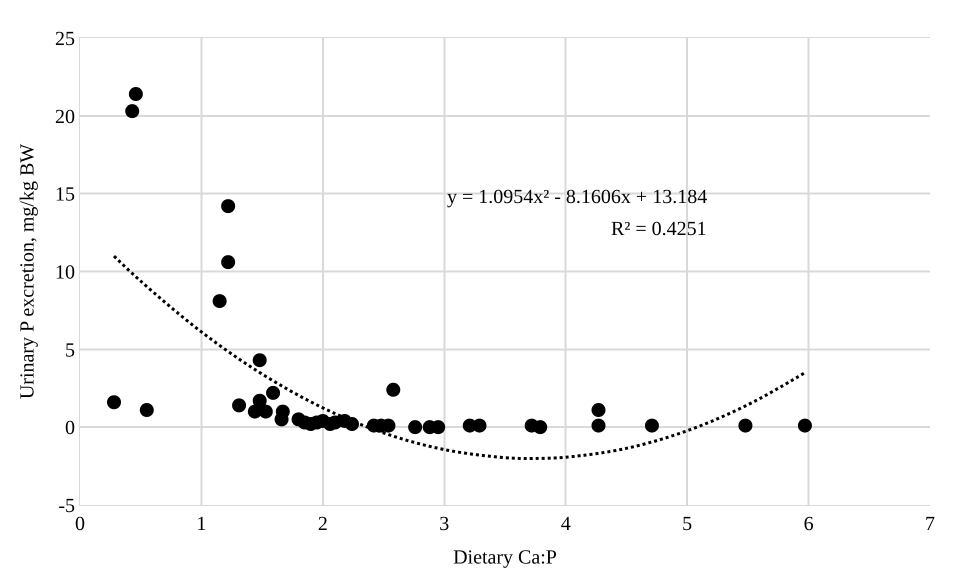  What do you see at coordinates (70, 428) in the screenshot?
I see `y-tick-label: 0` at bounding box center [70, 428].